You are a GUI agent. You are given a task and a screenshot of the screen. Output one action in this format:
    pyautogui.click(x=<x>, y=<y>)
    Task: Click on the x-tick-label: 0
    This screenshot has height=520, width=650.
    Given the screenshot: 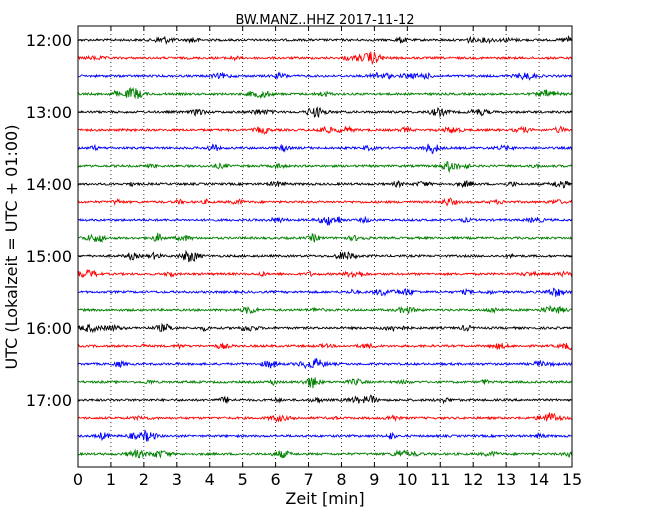 What is the action you would take?
    pyautogui.click(x=78, y=479)
    